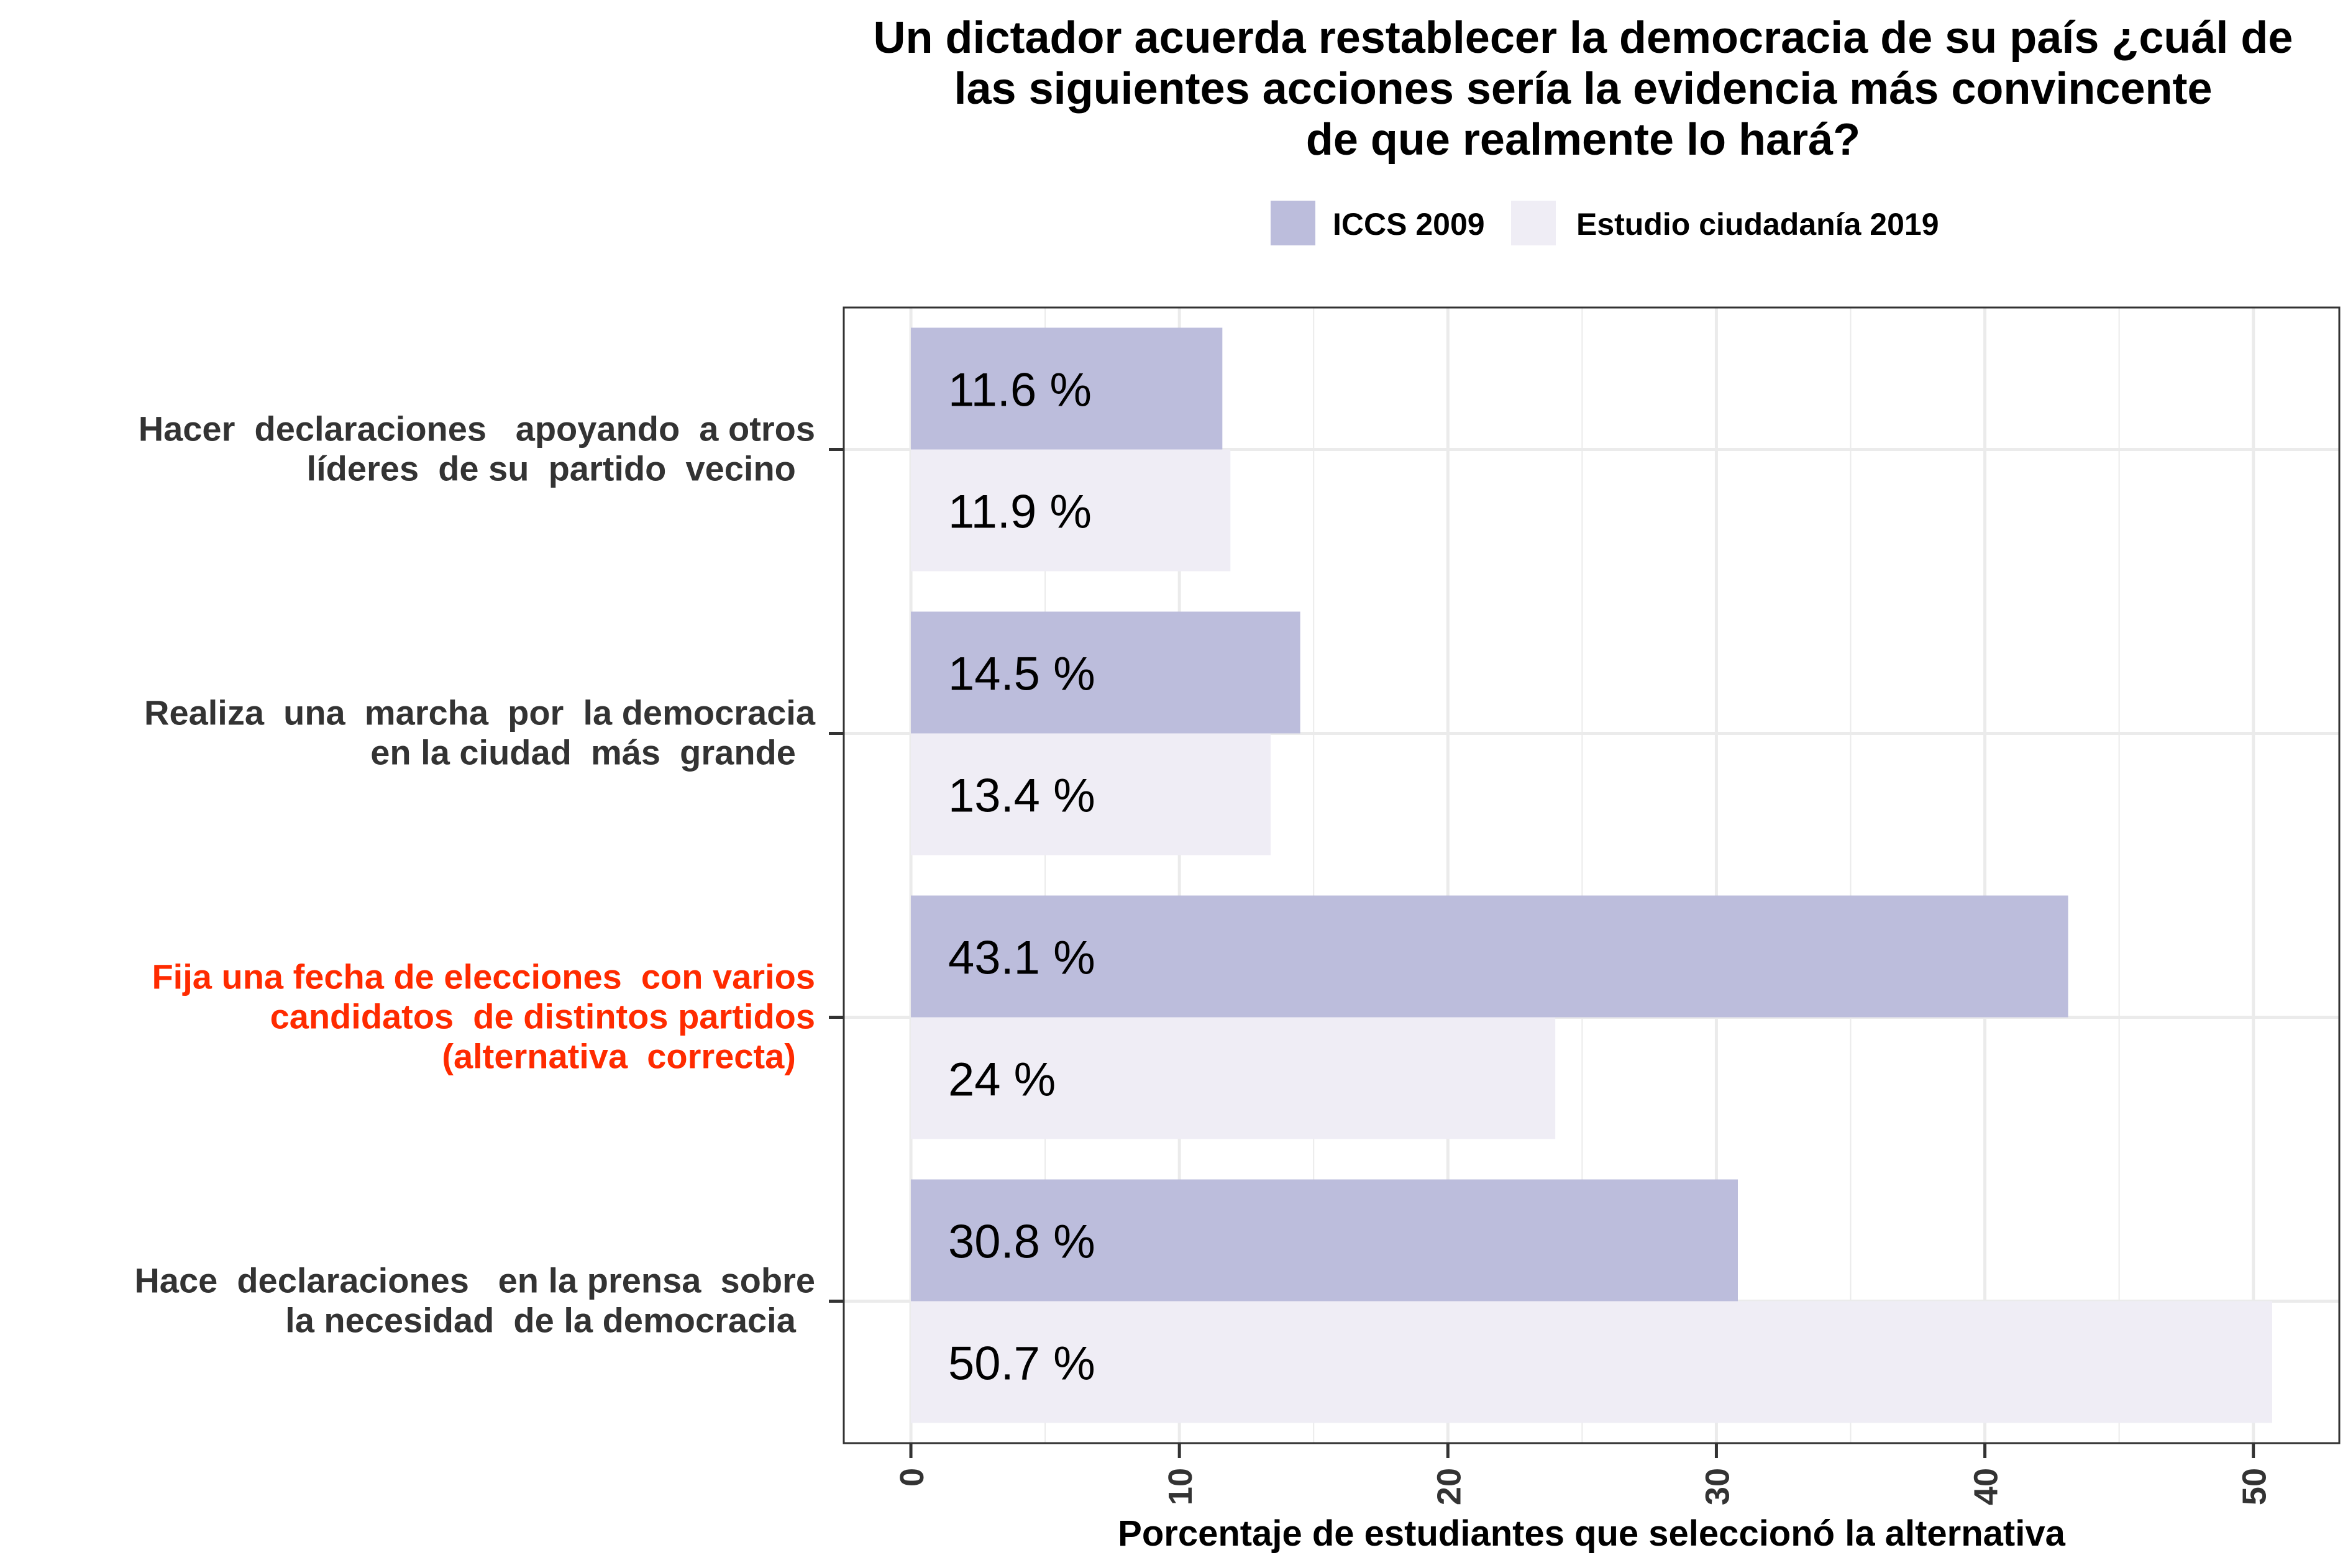 This screenshot has width=2348, height=1568. What do you see at coordinates (1021, 796) in the screenshot?
I see `data-label: 13.4 %` at bounding box center [1021, 796].